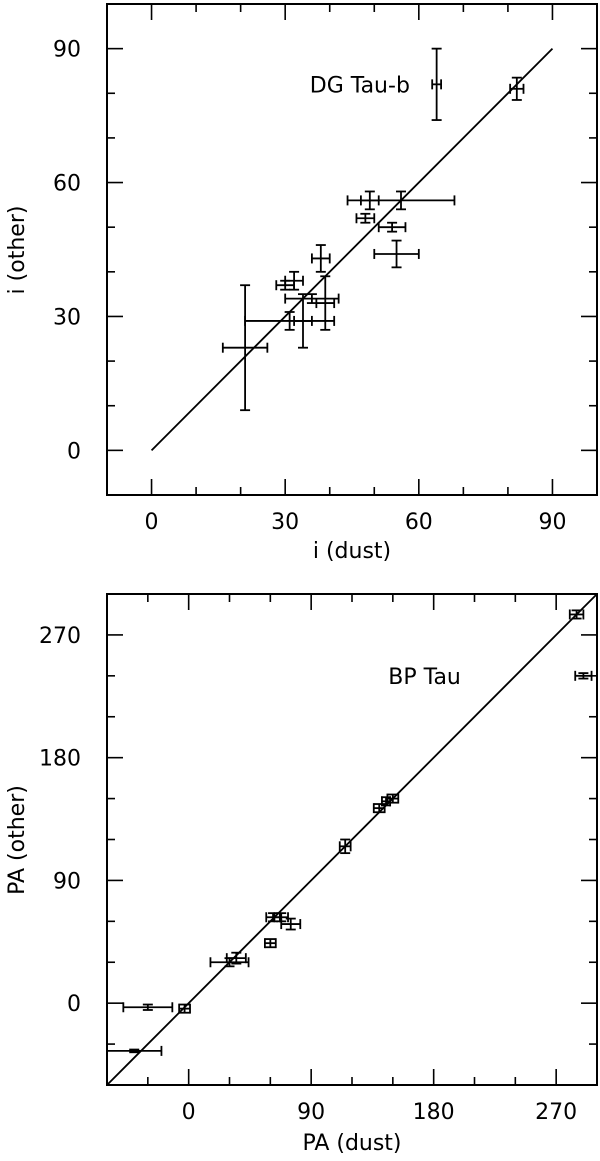 This screenshot has height=1161, width=600. What do you see at coordinates (424, 677) in the screenshot?
I see `annotation-label: BP Tau` at bounding box center [424, 677].